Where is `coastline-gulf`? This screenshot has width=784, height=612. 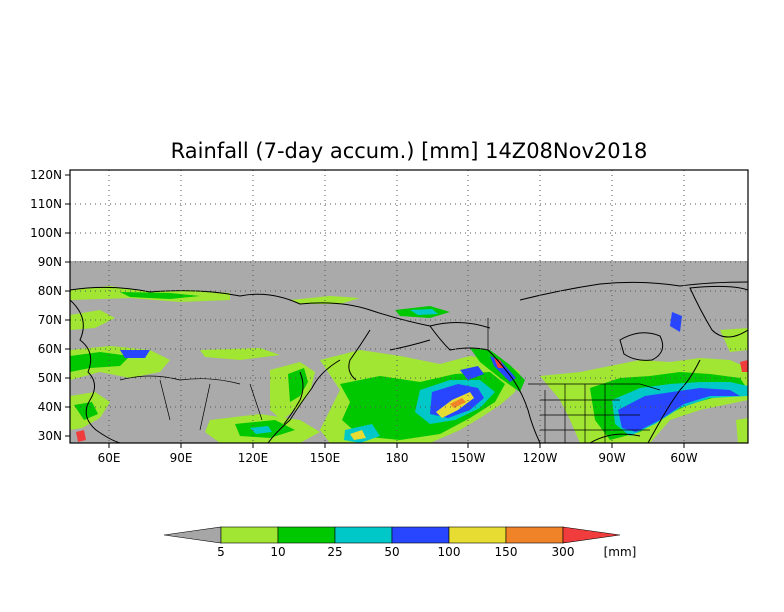
coastline-gulf is located at coordinates (615, 438).